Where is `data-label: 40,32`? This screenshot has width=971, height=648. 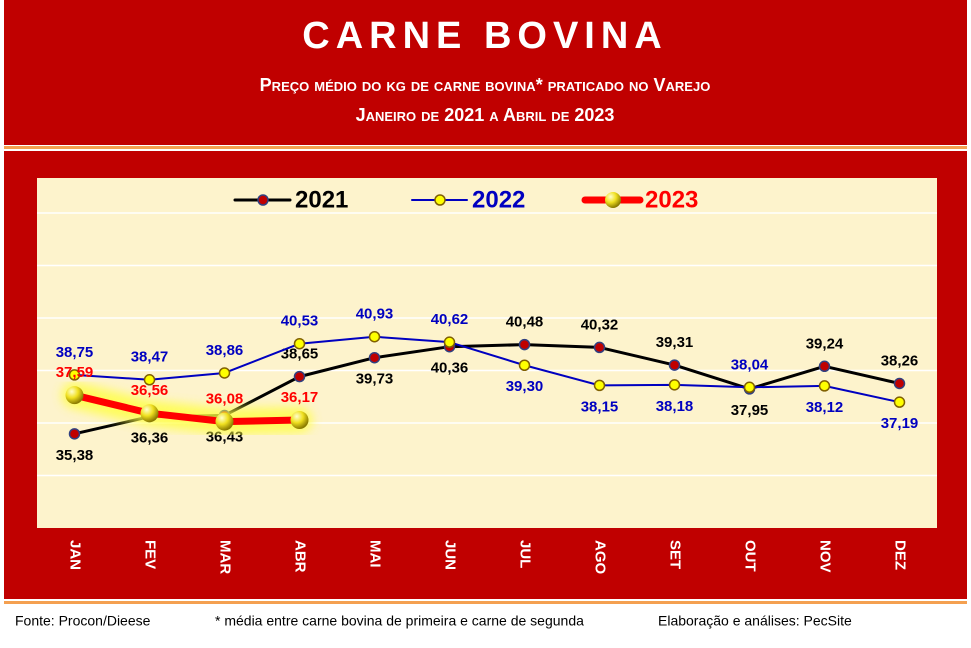
data-label: 40,32 is located at coordinates (600, 324).